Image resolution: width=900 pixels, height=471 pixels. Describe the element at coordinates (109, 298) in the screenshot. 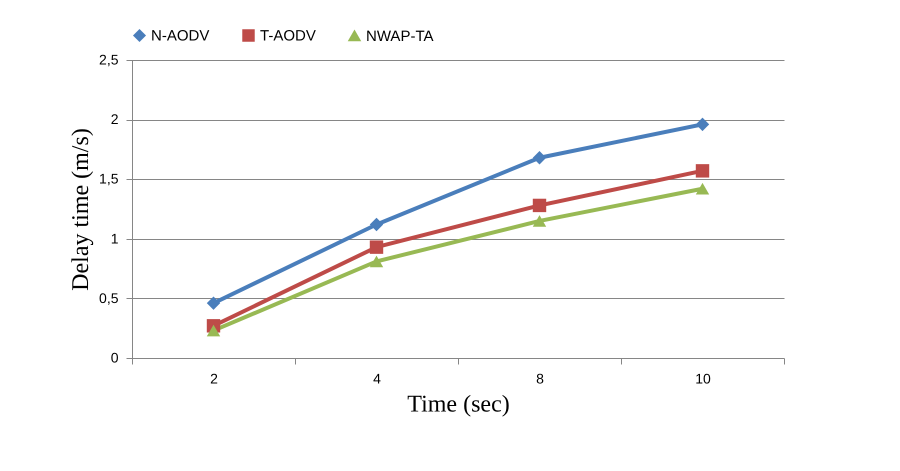

I see `y-tick-label: 0,5` at that location.